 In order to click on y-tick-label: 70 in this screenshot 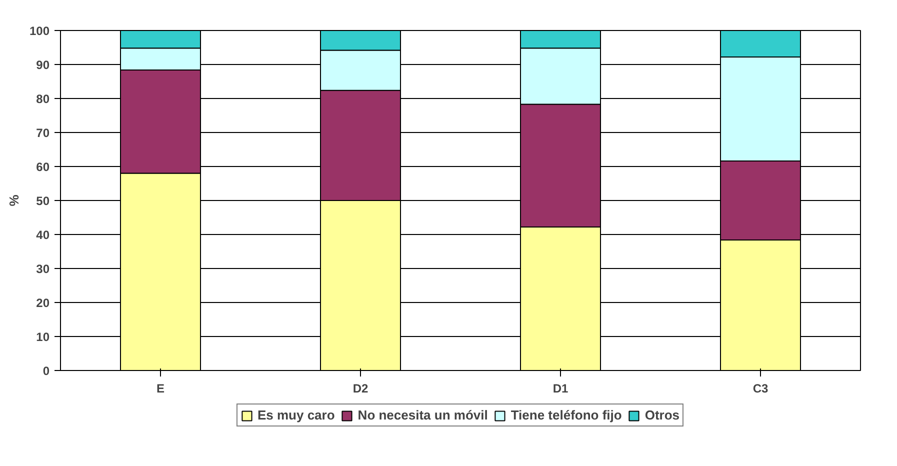, I will do `click(43, 133)`.